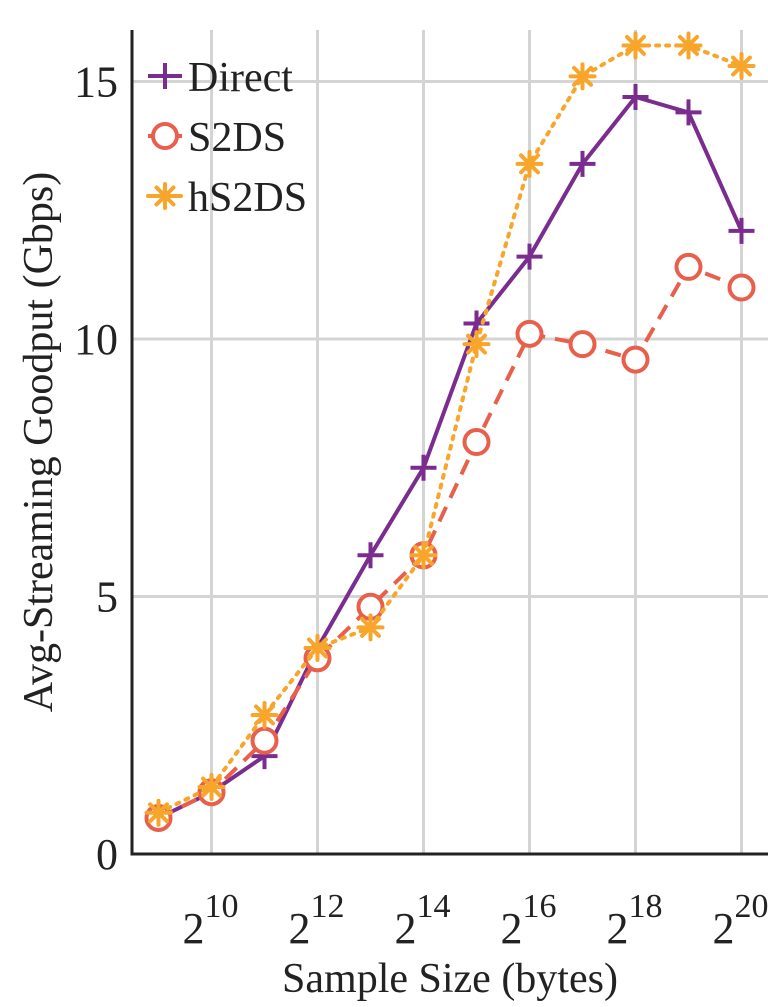 The image size is (768, 1007). I want to click on legend-entry-direct: Direct, so click(220, 78).